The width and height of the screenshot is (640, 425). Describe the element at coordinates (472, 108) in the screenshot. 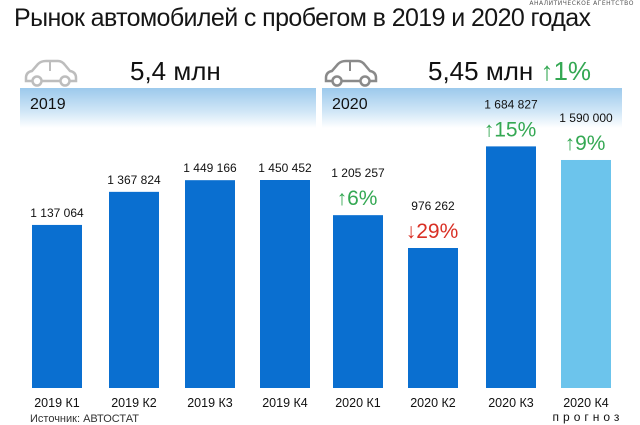

I see `year-band-2020` at that location.